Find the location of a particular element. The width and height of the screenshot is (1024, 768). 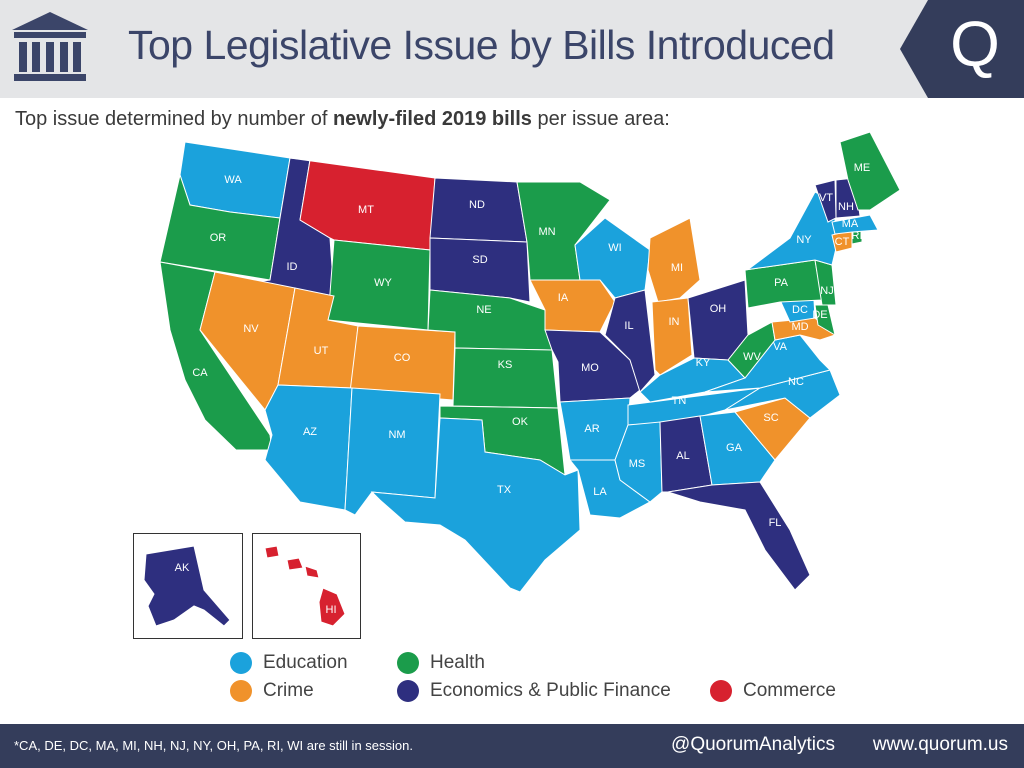

state-ME is located at coordinates (870, 171).